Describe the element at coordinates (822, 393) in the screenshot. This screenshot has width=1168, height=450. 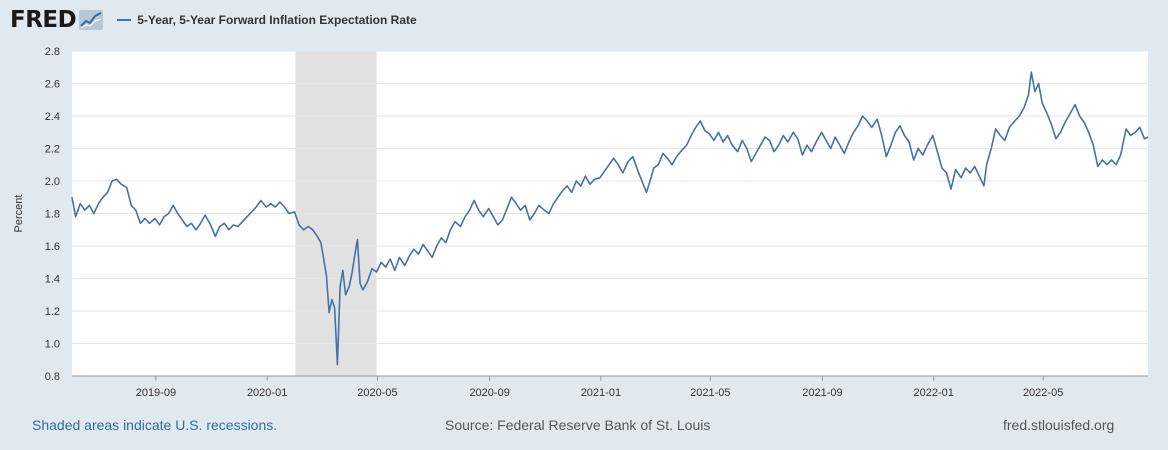
I see `x-tick-label: 2021-09` at that location.